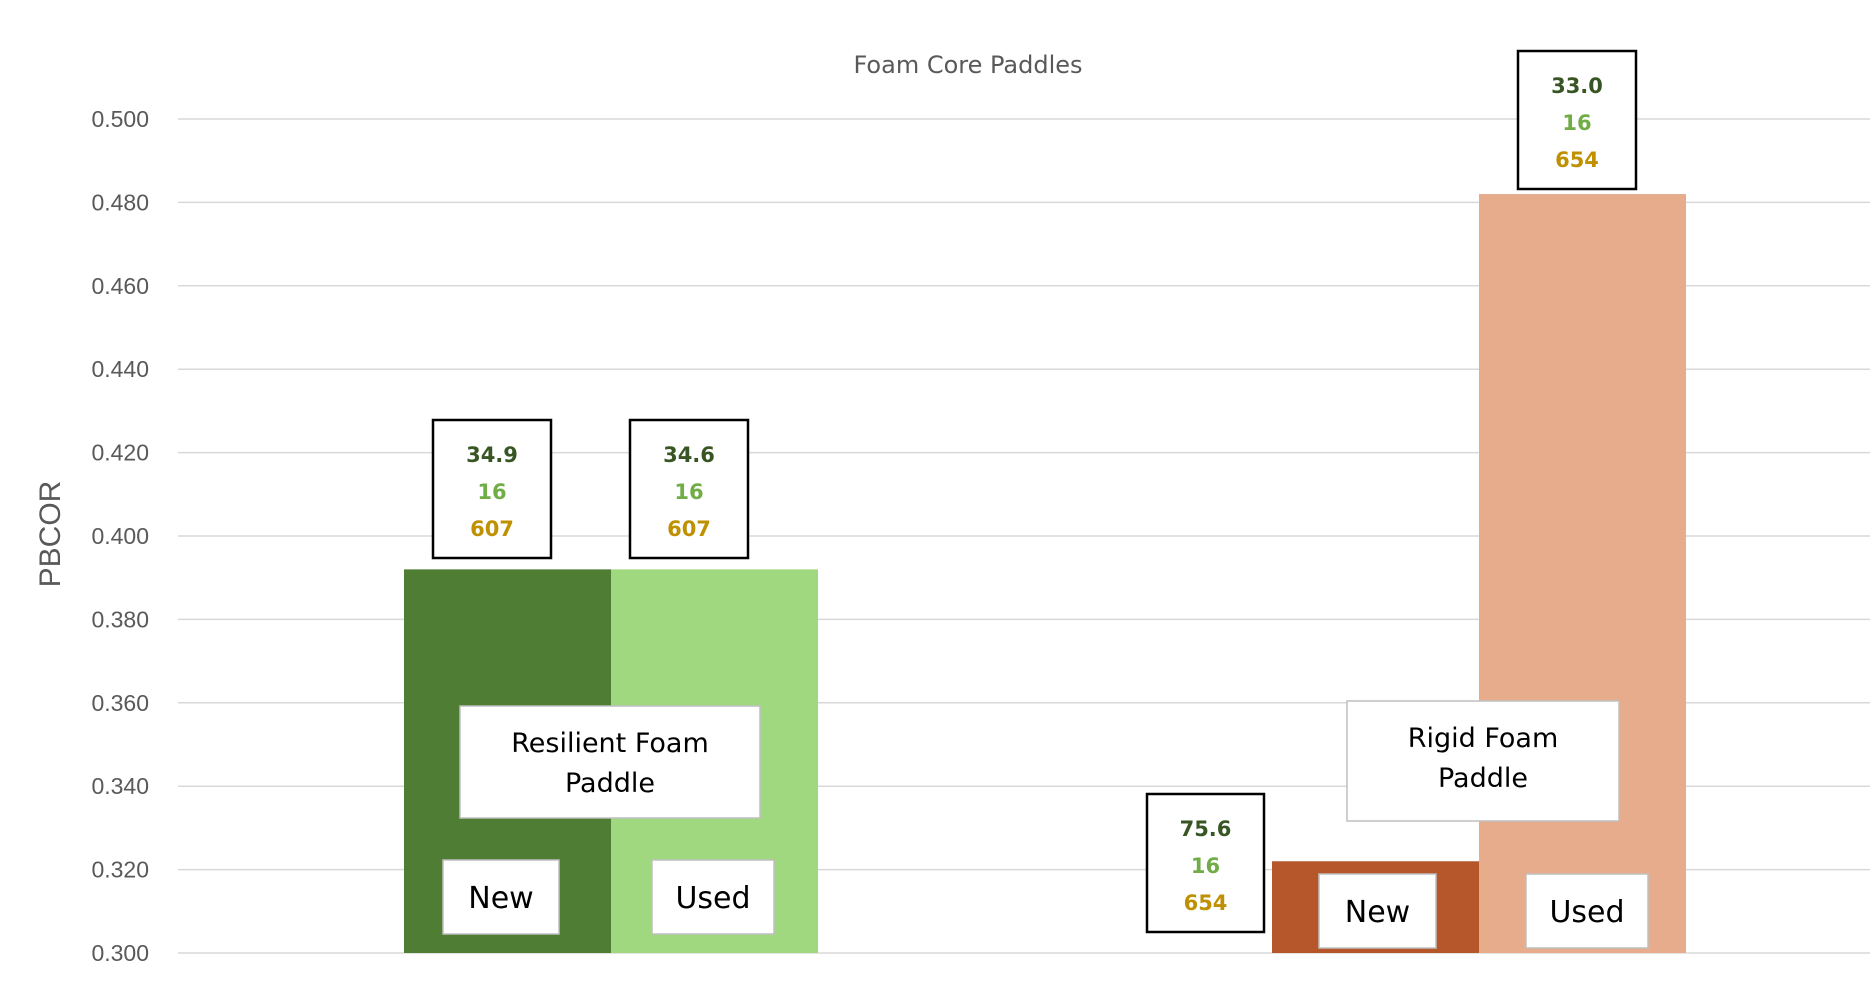  I want to click on bar-rigid-used, so click(1582, 573).